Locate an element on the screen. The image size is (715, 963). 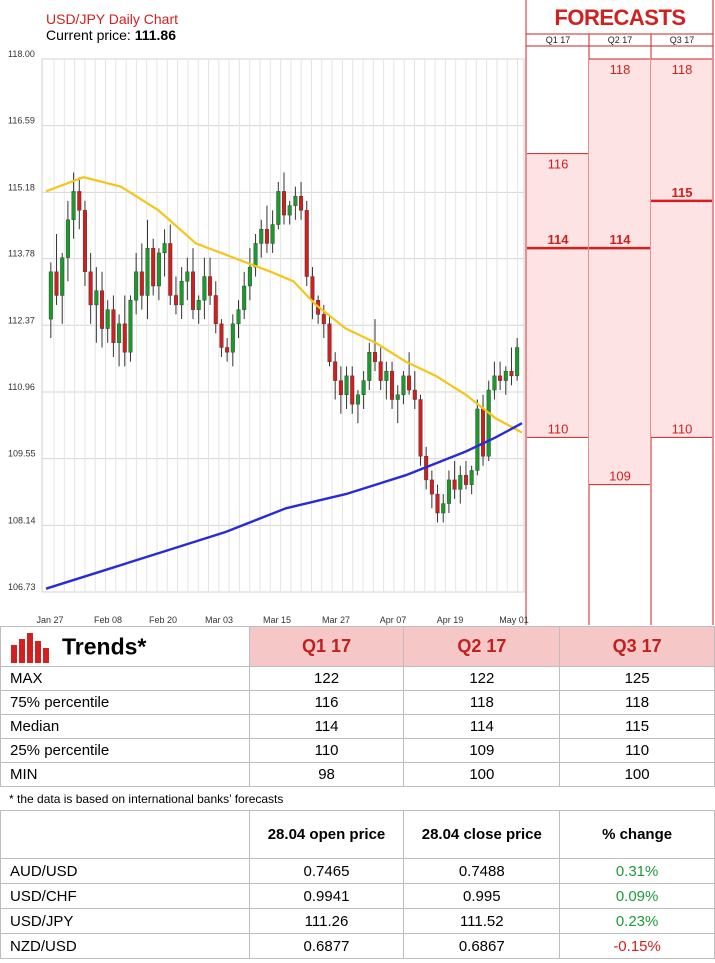
y-tick-label: 108.14 is located at coordinates (22, 520).